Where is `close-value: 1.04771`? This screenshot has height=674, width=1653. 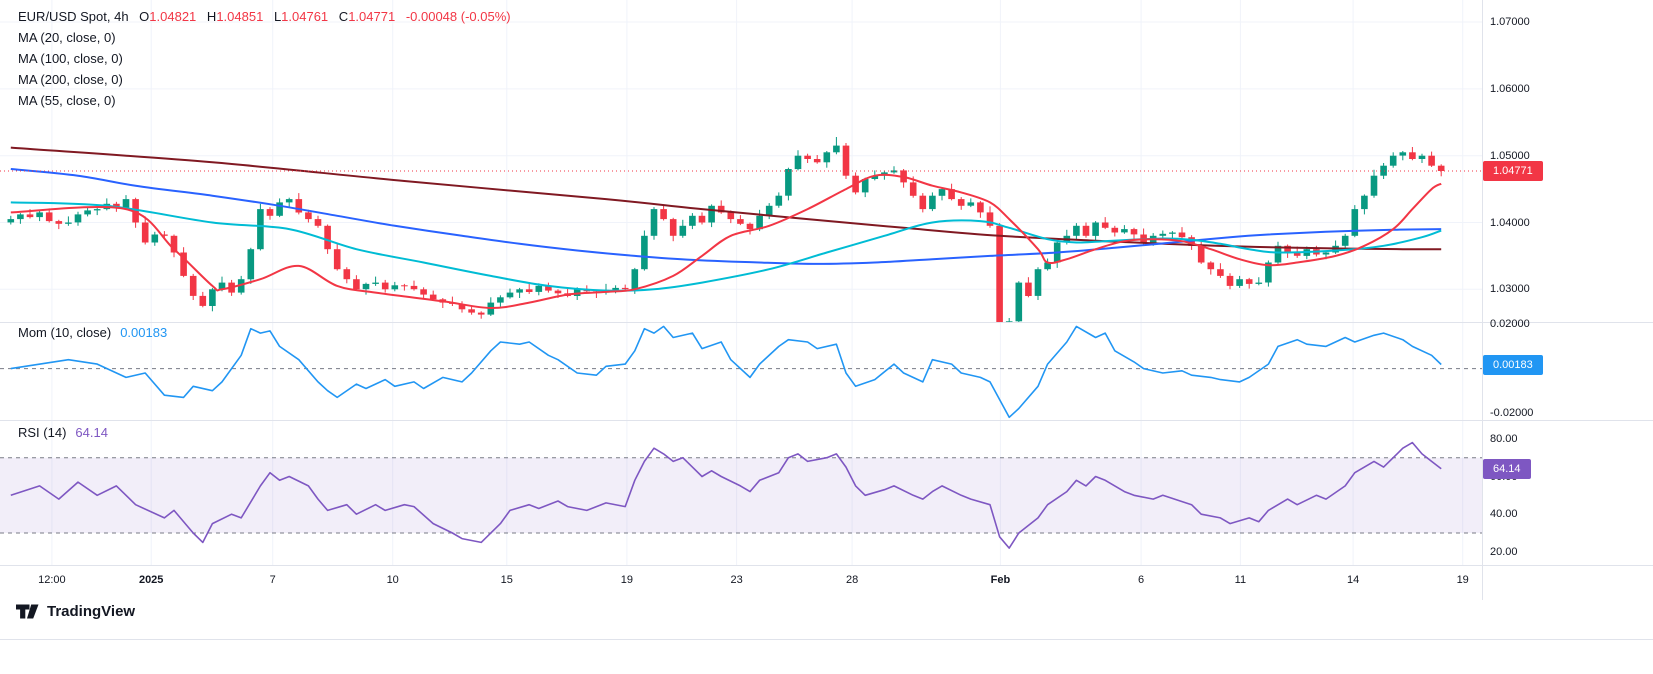 close-value: 1.04771 is located at coordinates (372, 16).